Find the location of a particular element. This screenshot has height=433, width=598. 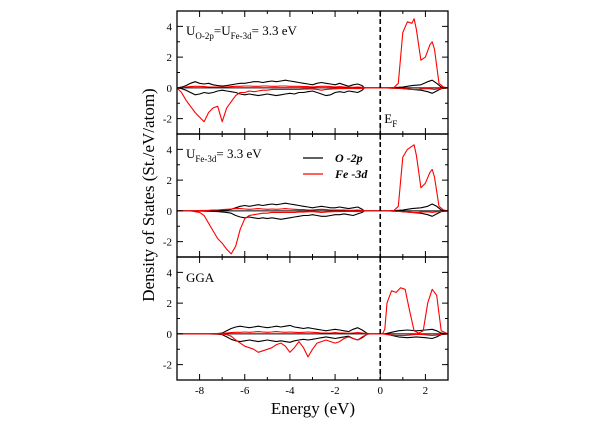

x-axis-label: Energy (eV) is located at coordinates (313, 408).